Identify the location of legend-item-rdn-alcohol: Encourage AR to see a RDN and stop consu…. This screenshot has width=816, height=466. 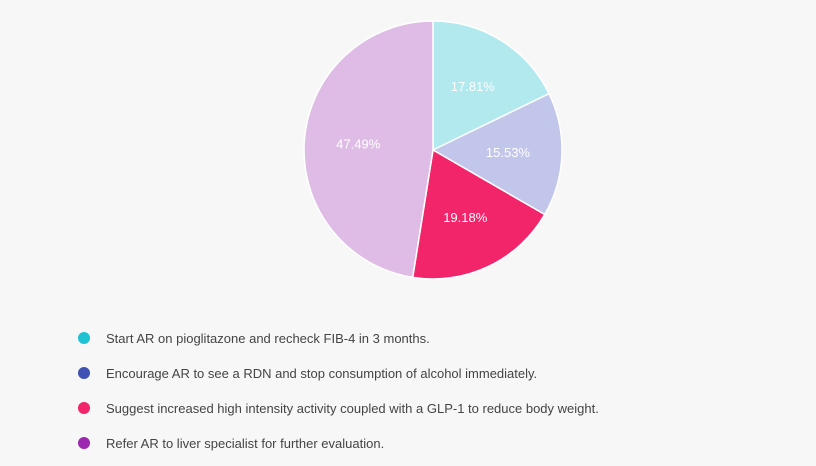
(338, 373).